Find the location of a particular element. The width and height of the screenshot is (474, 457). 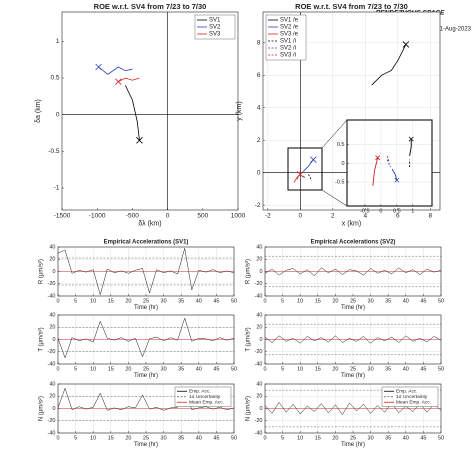

y-tick-label: 8 is located at coordinates (259, 43).